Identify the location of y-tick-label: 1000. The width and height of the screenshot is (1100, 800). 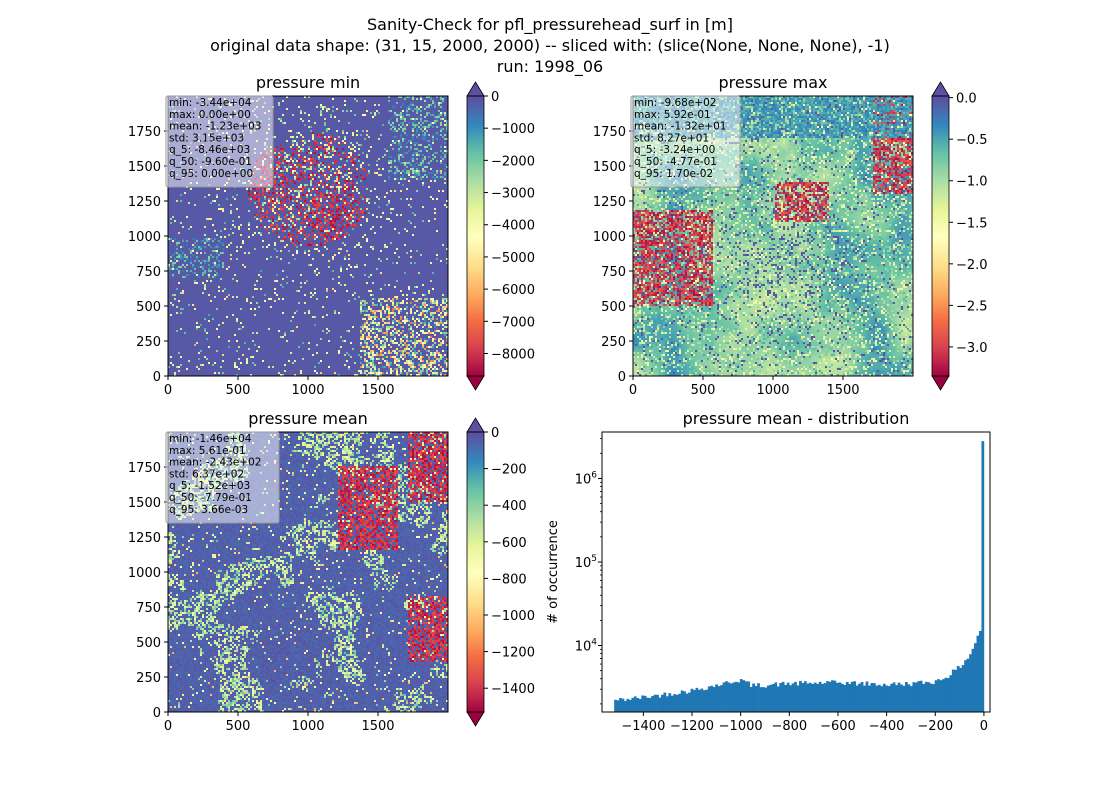
(609, 237).